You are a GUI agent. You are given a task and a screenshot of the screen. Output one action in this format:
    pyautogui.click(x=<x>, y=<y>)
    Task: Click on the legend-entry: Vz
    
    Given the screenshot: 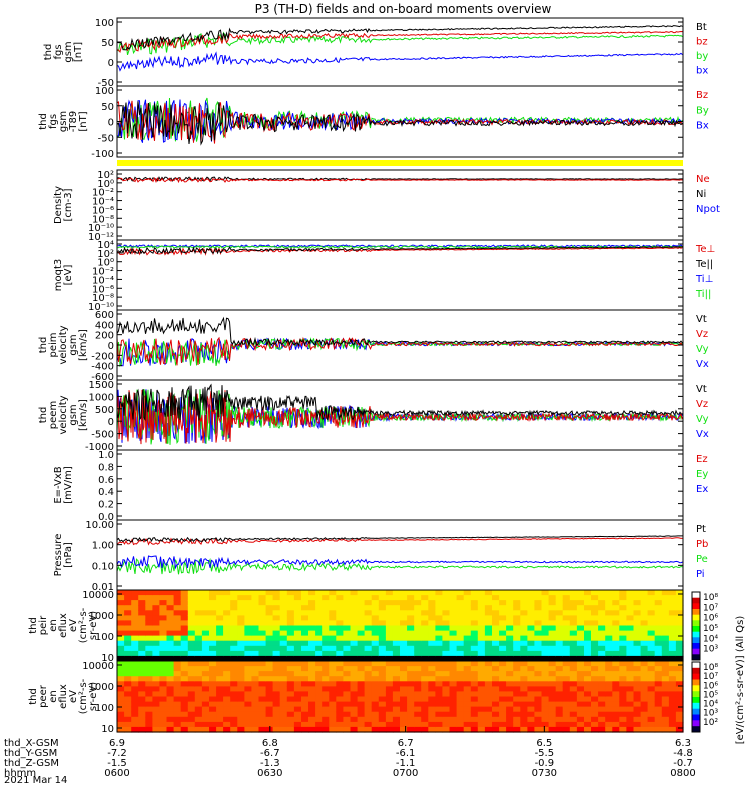 What is the action you would take?
    pyautogui.click(x=702, y=334)
    